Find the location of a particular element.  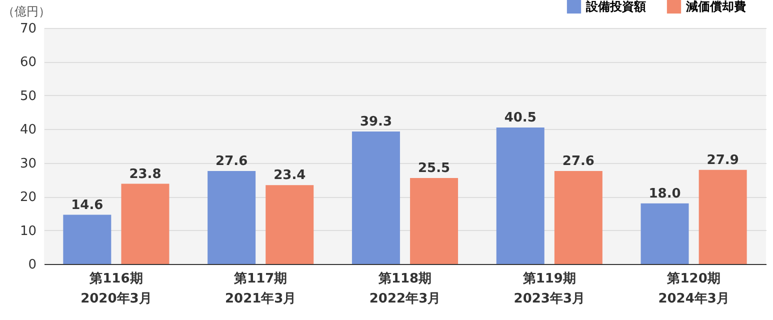

y-tick-label: 60 is located at coordinates (28, 62).